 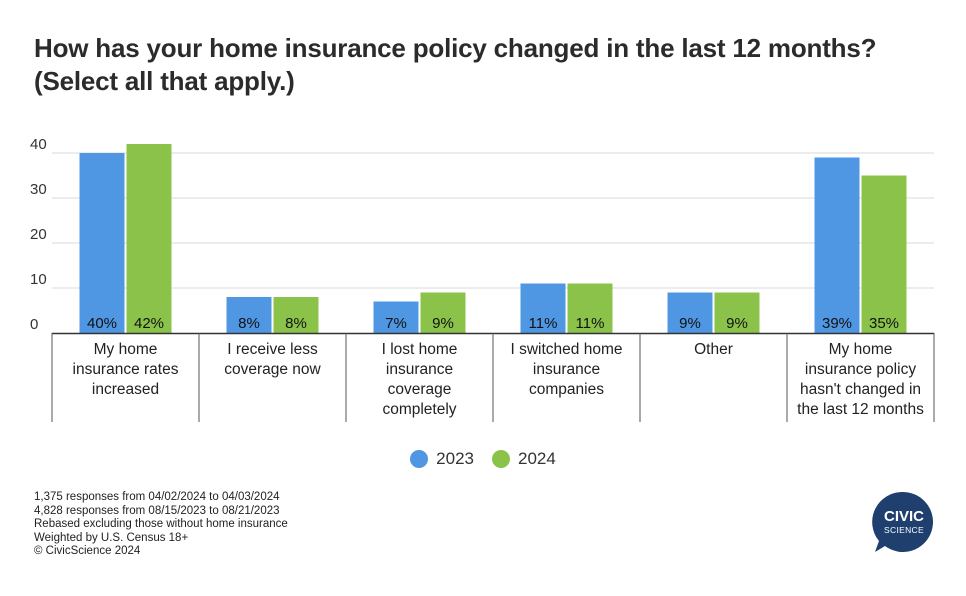 I want to click on data-label: 42%, so click(x=149, y=323).